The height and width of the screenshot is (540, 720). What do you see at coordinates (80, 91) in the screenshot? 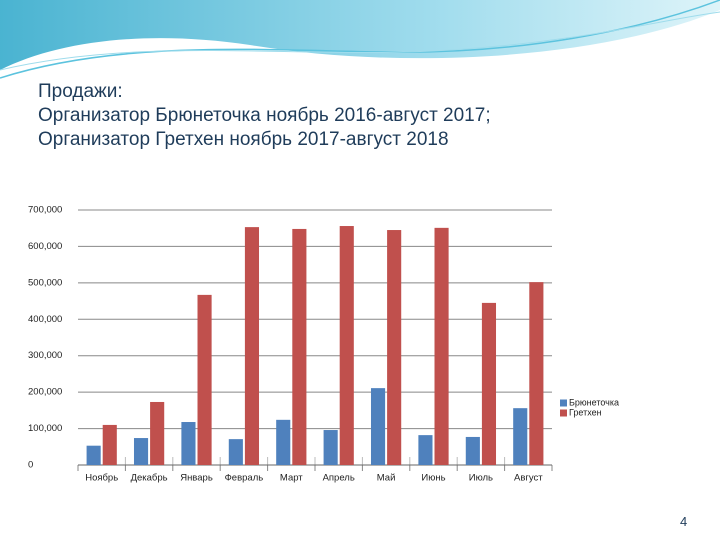
I see `title-line: Продажи:` at bounding box center [80, 91].